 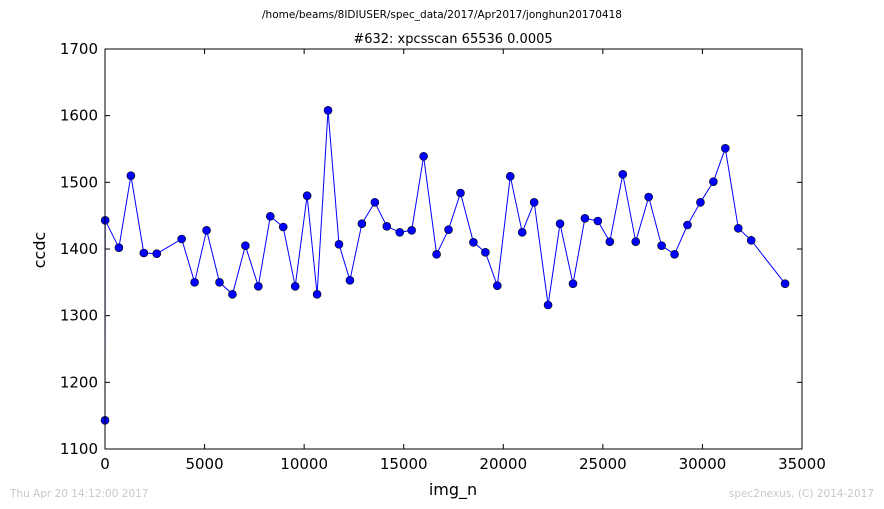 What do you see at coordinates (79, 449) in the screenshot?
I see `y-tick-label: 1100` at bounding box center [79, 449].